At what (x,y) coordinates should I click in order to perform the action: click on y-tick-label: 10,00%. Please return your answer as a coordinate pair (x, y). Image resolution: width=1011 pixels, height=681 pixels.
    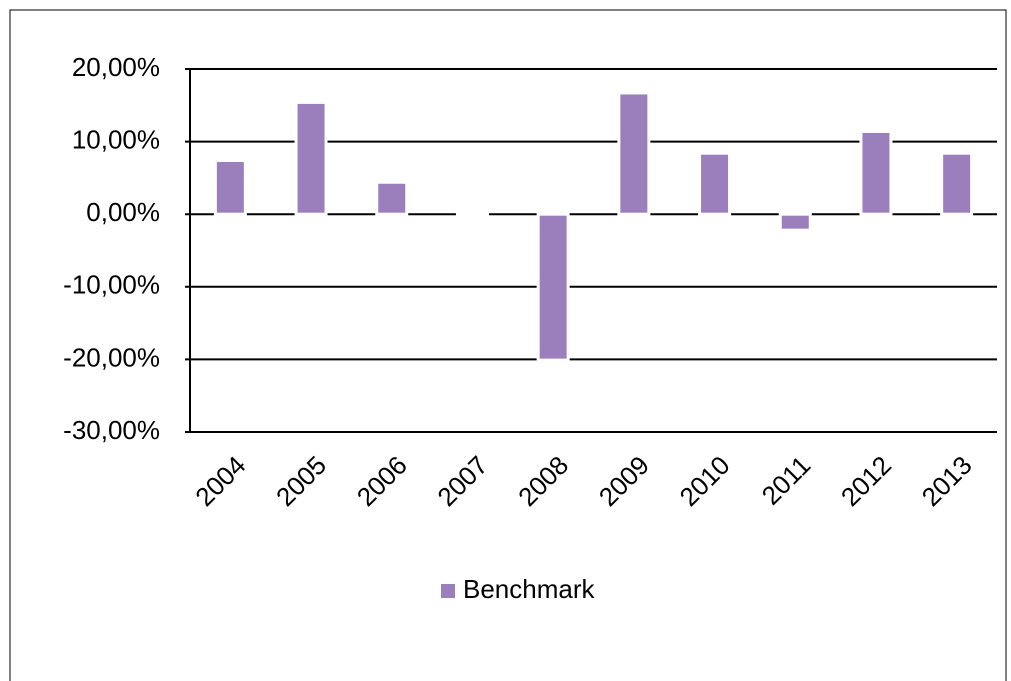
    Looking at the image, I should click on (116, 139).